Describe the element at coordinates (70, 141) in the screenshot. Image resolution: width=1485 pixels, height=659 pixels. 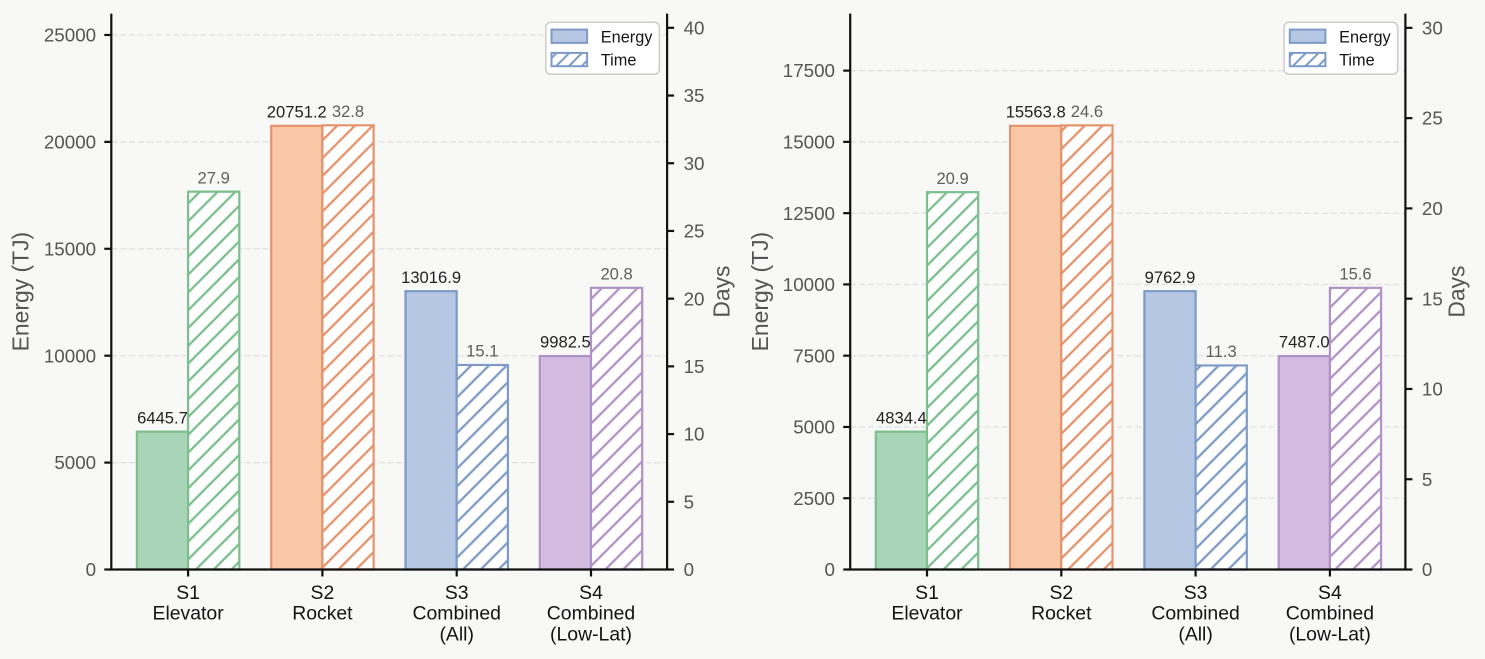
I see `svg-text: 20000` at that location.